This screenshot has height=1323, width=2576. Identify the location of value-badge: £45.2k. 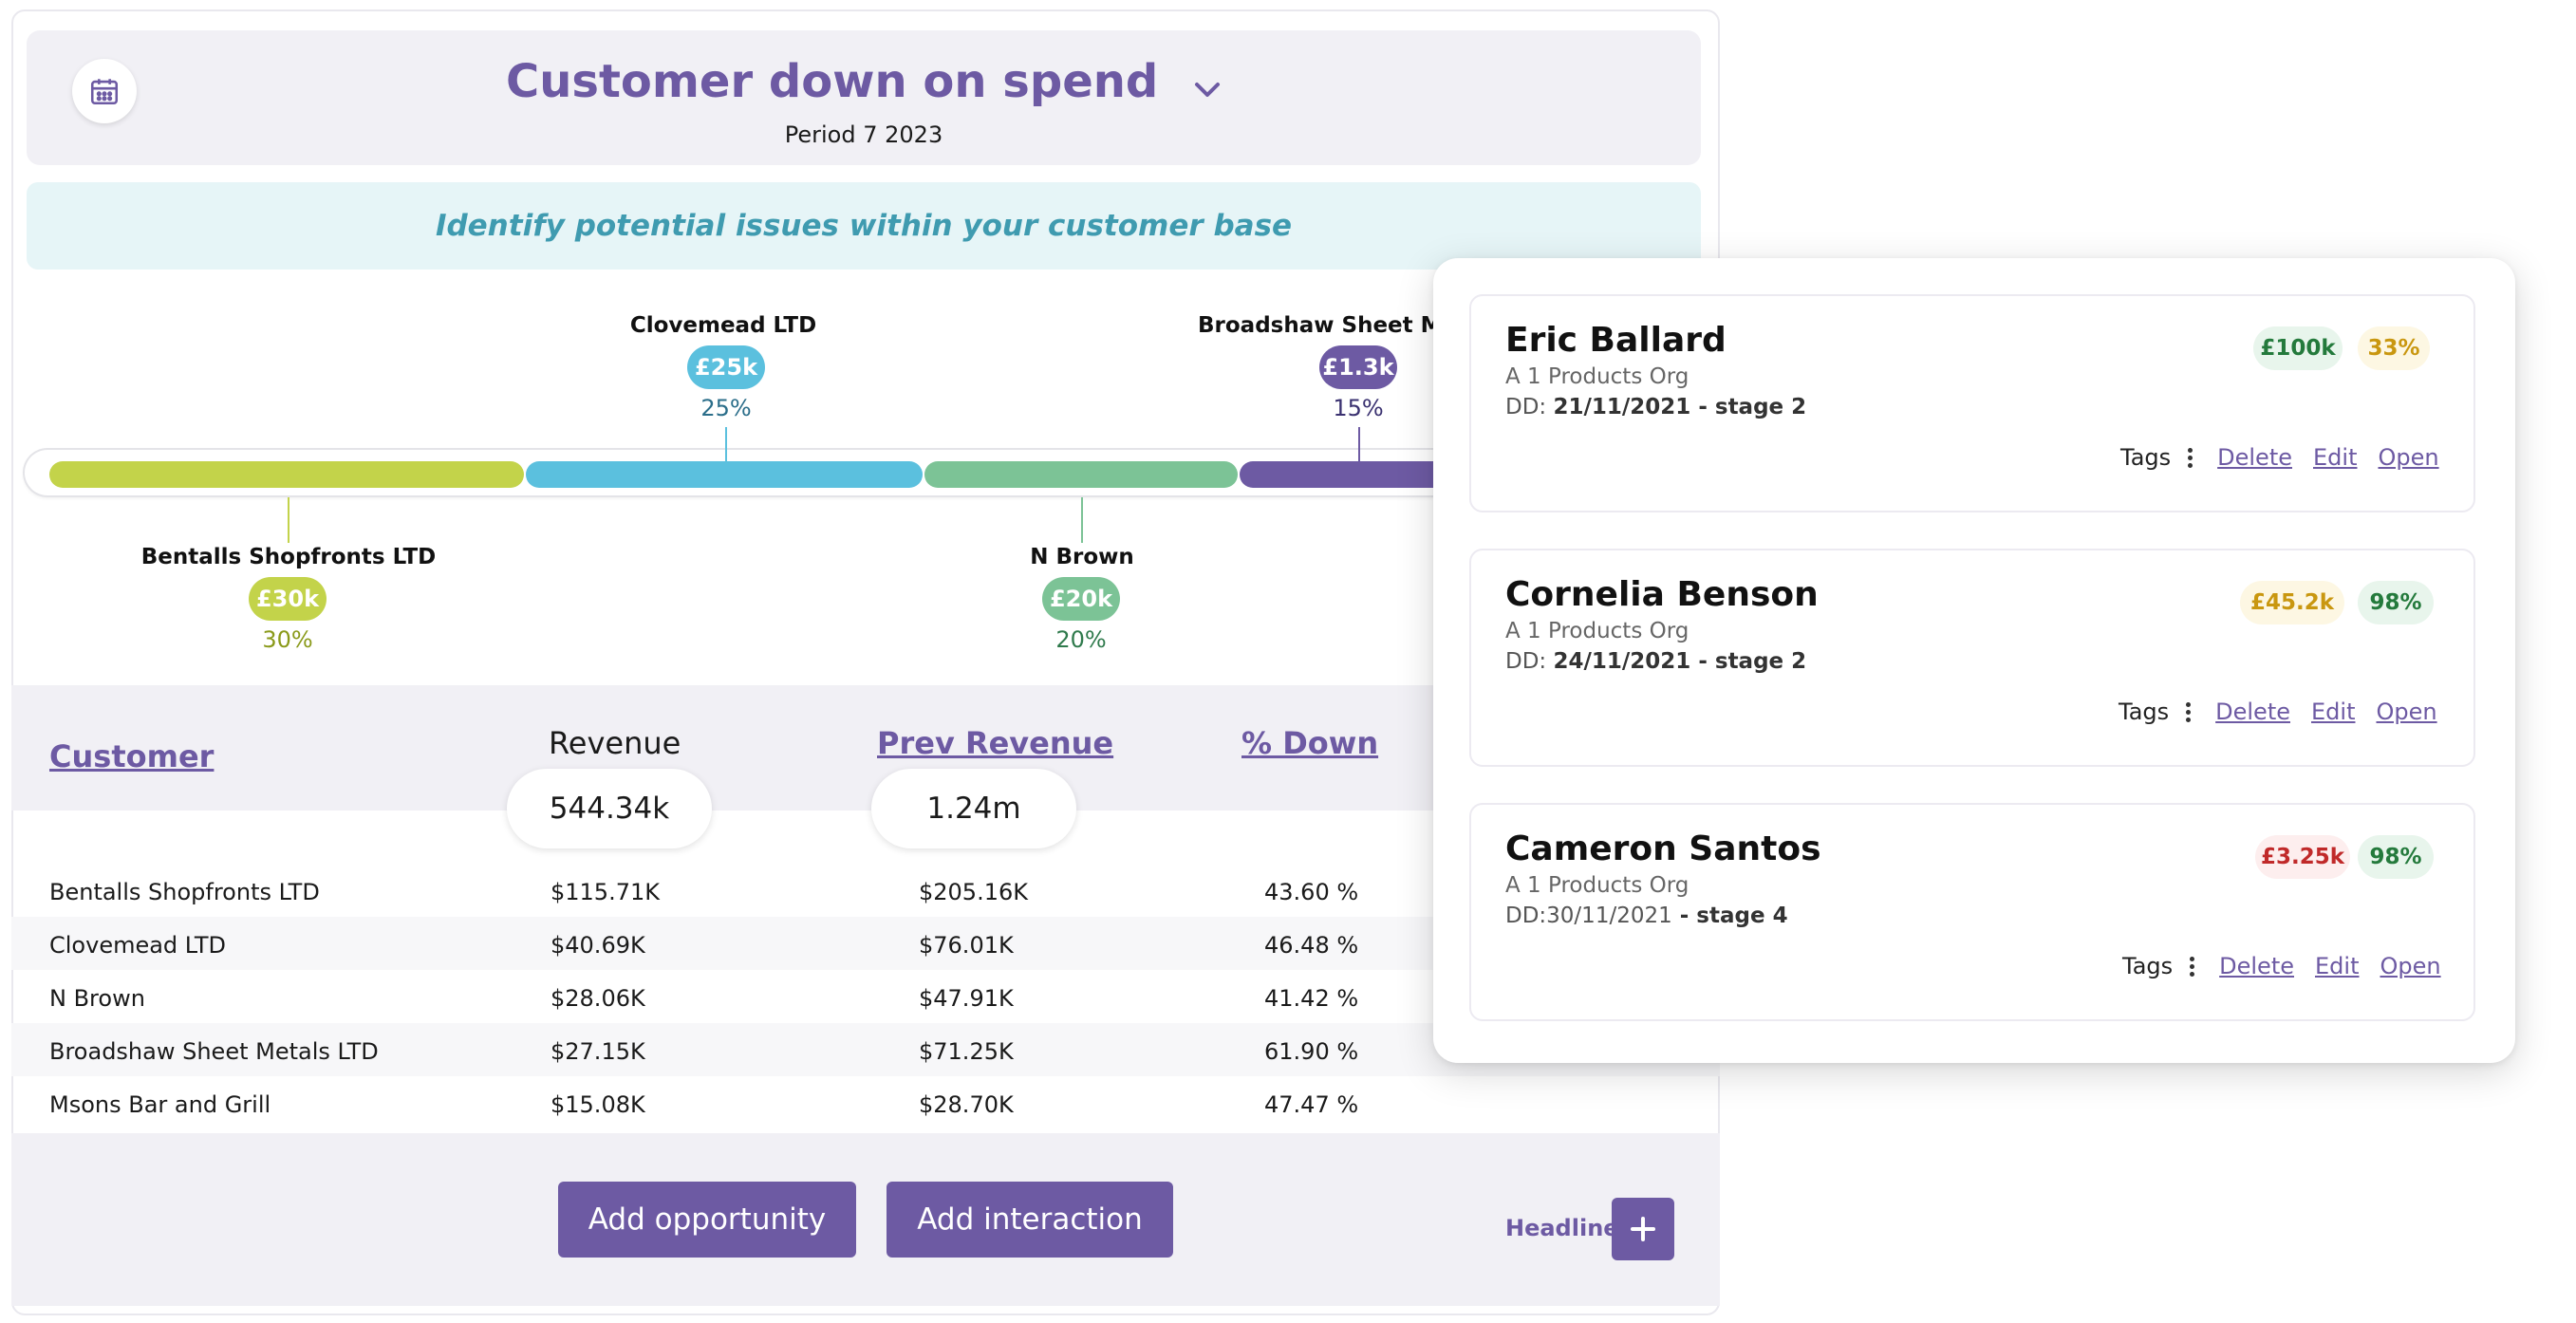
(2292, 602).